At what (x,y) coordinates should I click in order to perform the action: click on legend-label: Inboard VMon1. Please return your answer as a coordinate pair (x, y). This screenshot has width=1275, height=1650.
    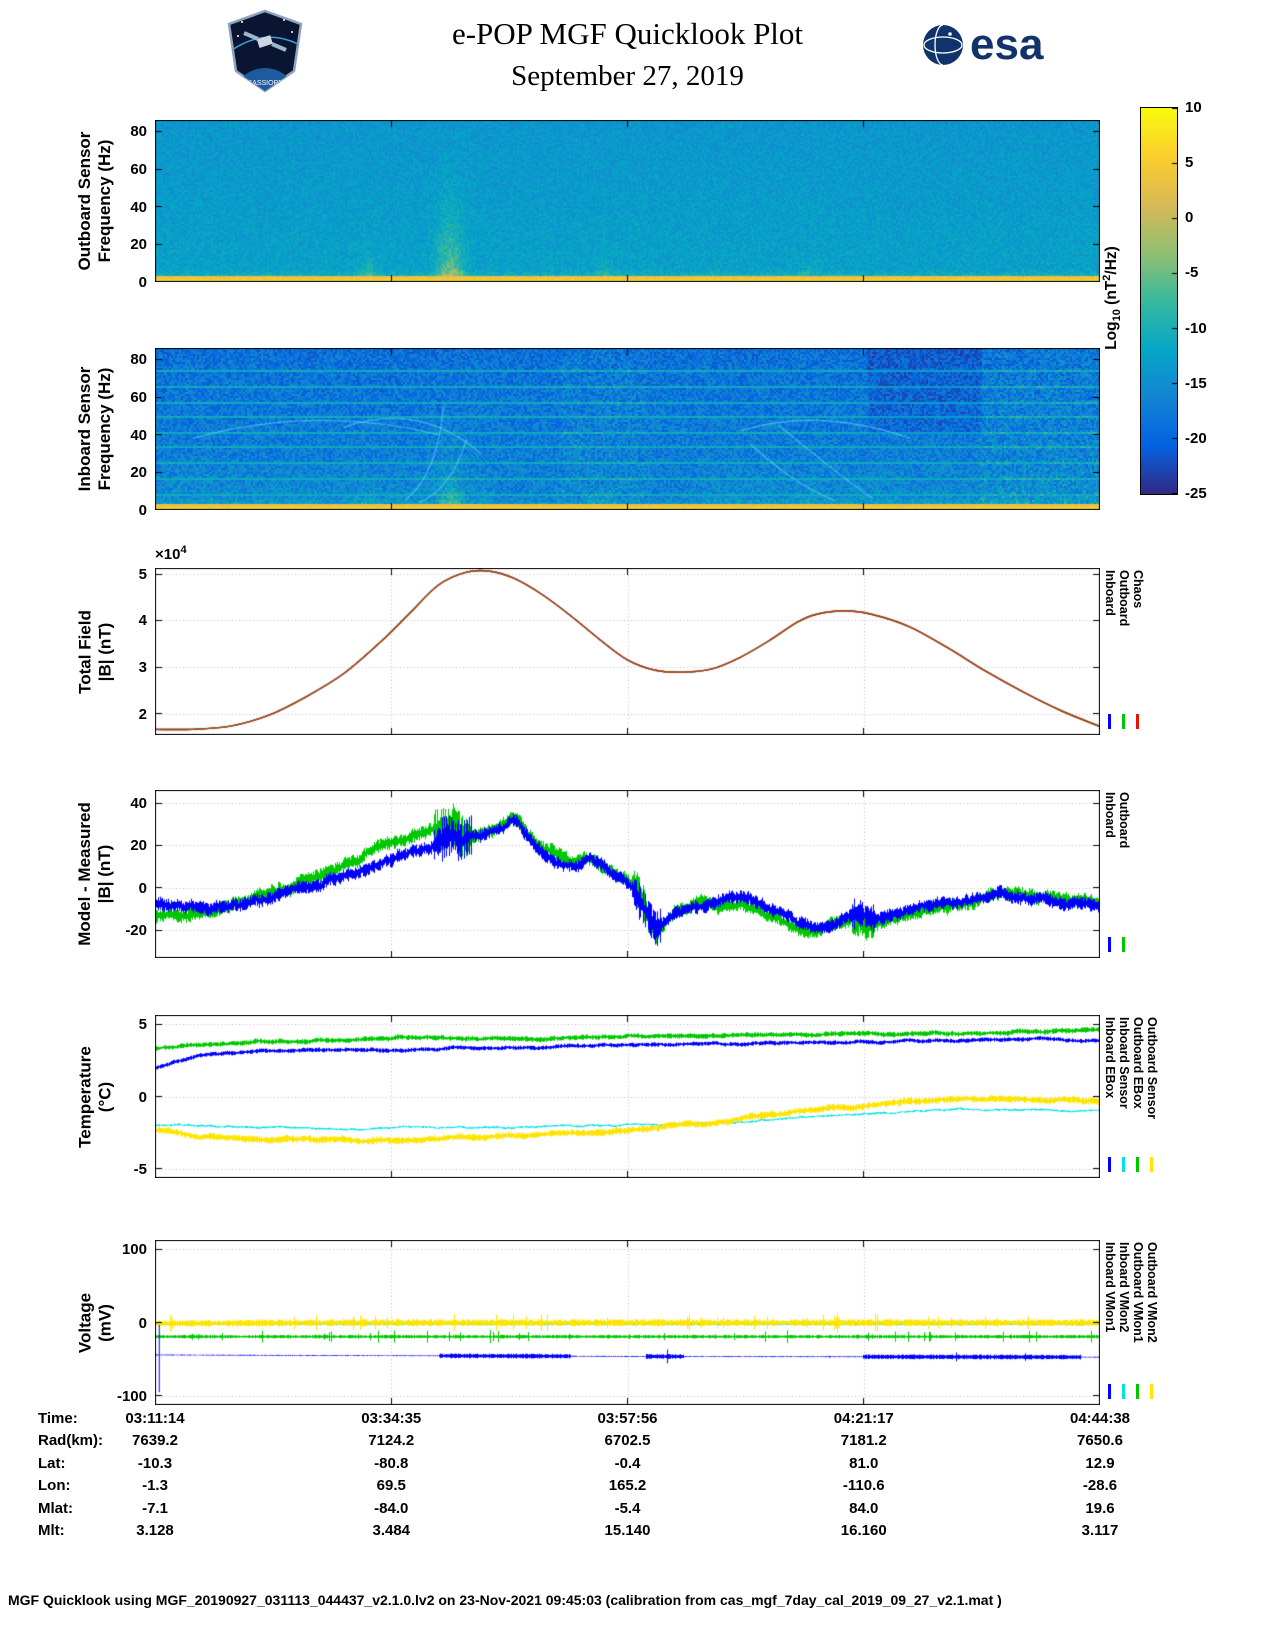
    Looking at the image, I should click on (1110, 1287).